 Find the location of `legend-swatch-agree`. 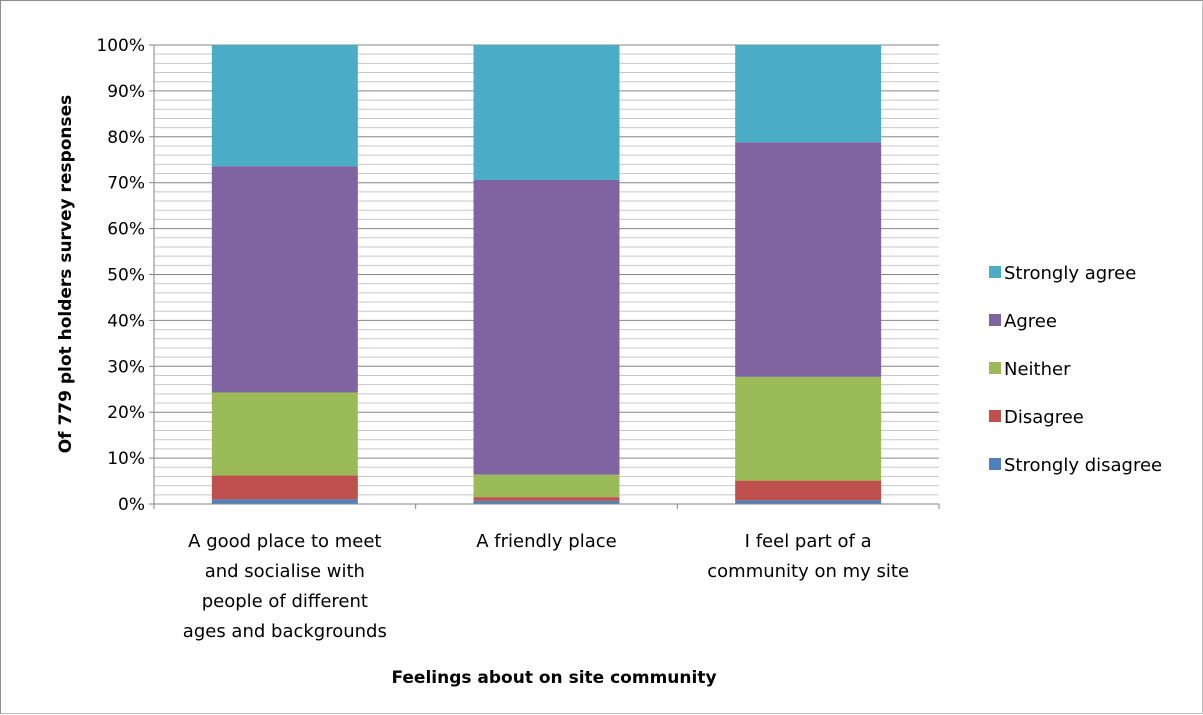

legend-swatch-agree is located at coordinates (995, 320).